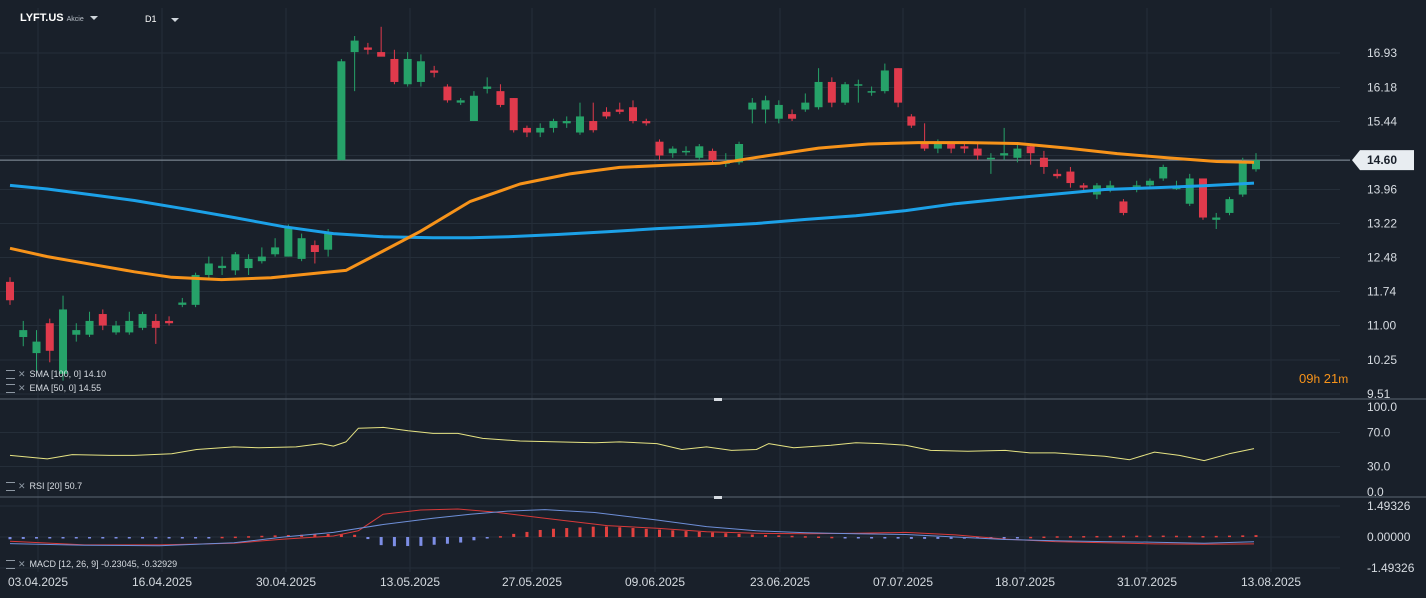 The width and height of the screenshot is (1426, 598). Describe the element at coordinates (1382, 121) in the screenshot. I see `price-tick-label: 15.44` at that location.